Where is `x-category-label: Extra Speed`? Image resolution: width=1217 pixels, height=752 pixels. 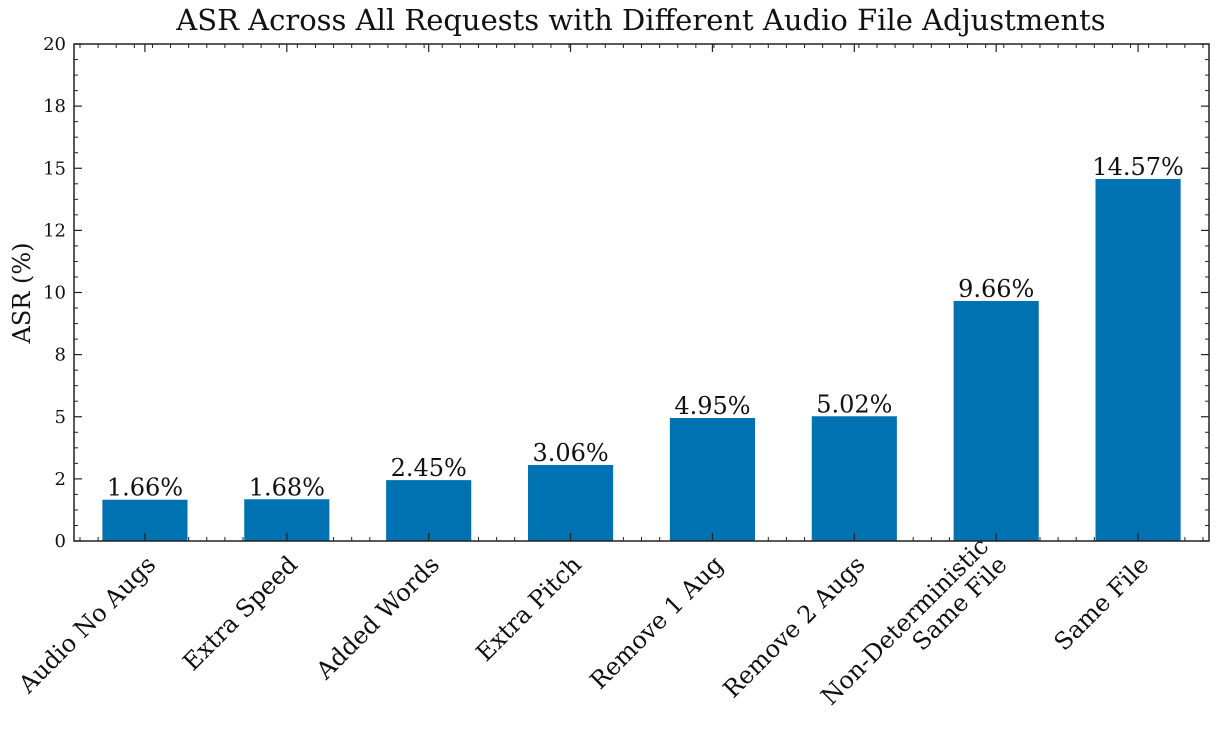 x-category-label: Extra Speed is located at coordinates (240, 614).